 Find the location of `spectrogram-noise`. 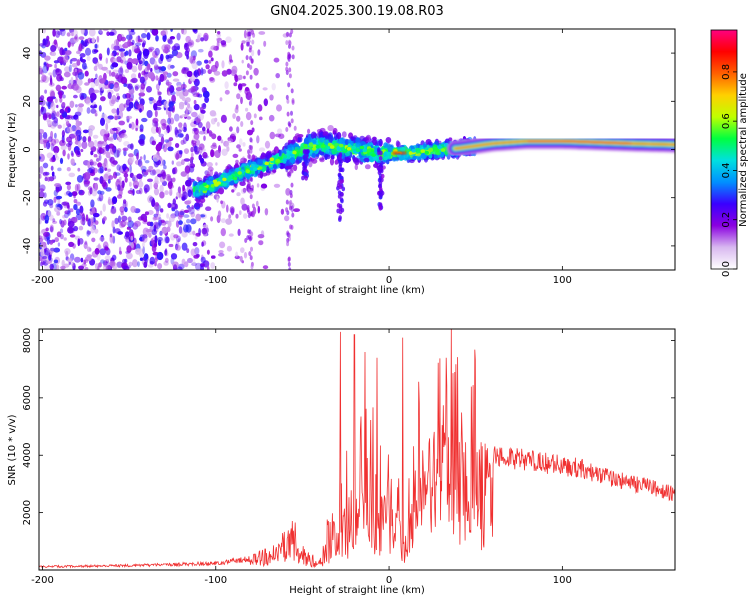

spectrogram-noise is located at coordinates (170, 149).